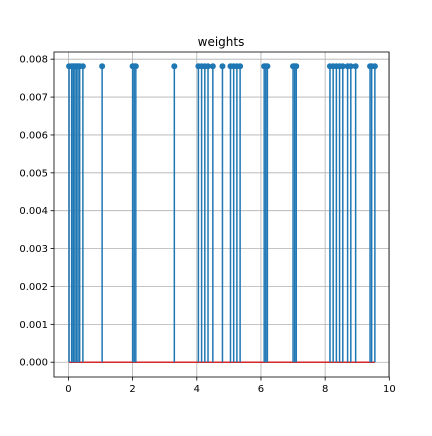  I want to click on x-tick-label: 0, so click(68, 389).